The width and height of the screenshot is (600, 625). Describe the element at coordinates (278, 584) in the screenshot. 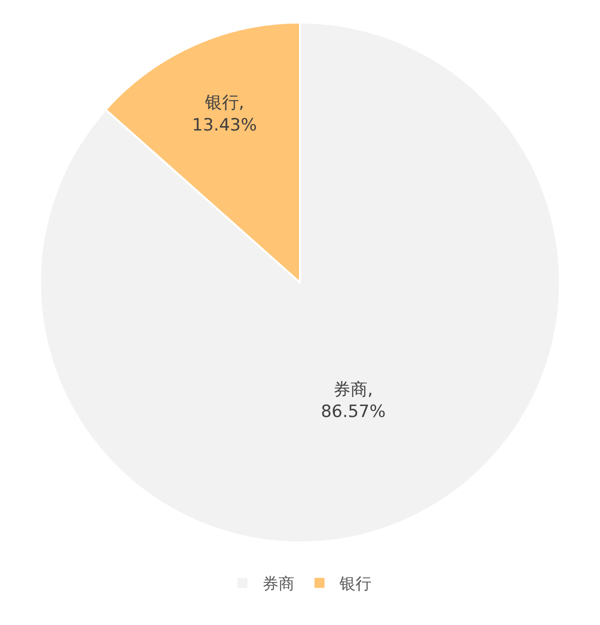

I see `legend-label: 券商` at that location.